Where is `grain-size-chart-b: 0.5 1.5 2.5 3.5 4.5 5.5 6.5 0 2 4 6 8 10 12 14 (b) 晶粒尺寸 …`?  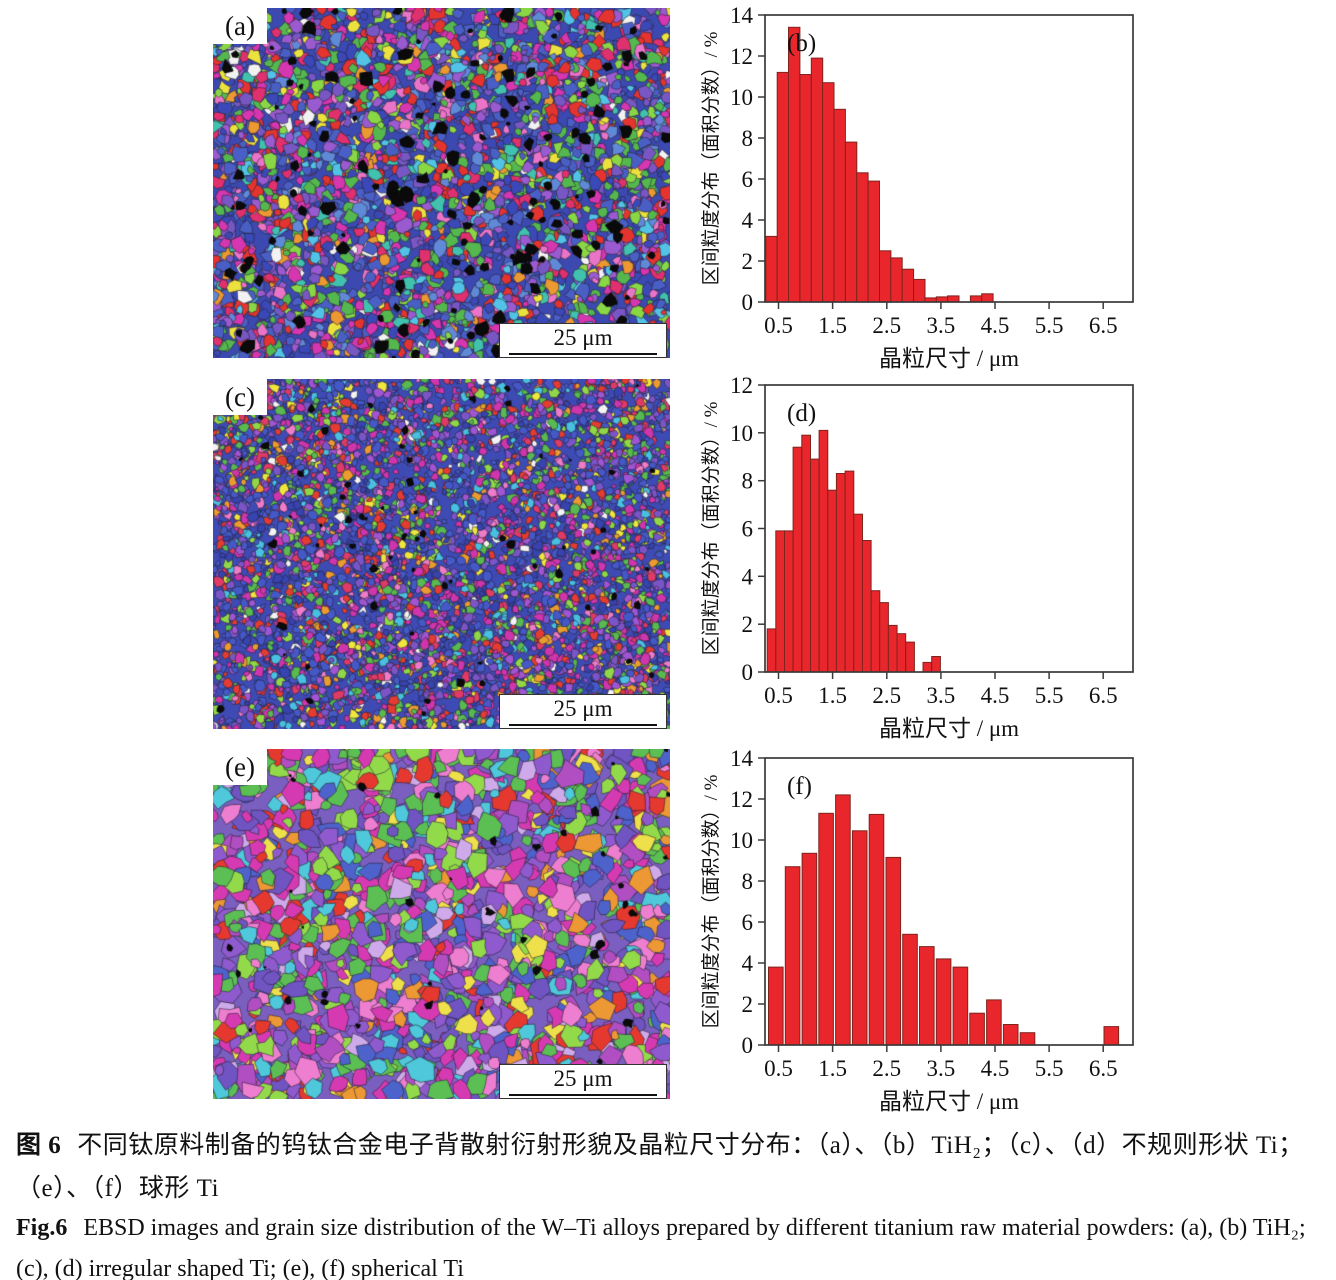 grain-size-chart-b: 0.5 1.5 2.5 3.5 4.5 5.5 6.5 0 2 4 6 8 10 12 14 (b) 晶粒尺寸 … is located at coordinates (917, 187).